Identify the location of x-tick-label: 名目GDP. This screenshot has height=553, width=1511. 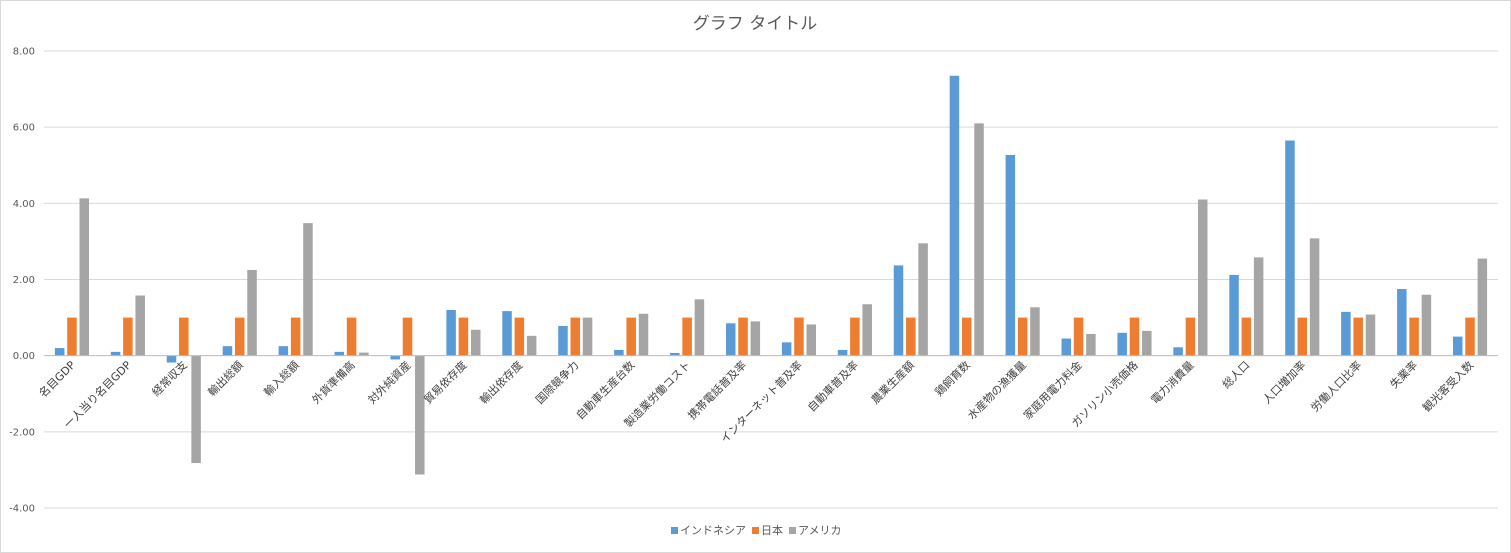
(57, 379).